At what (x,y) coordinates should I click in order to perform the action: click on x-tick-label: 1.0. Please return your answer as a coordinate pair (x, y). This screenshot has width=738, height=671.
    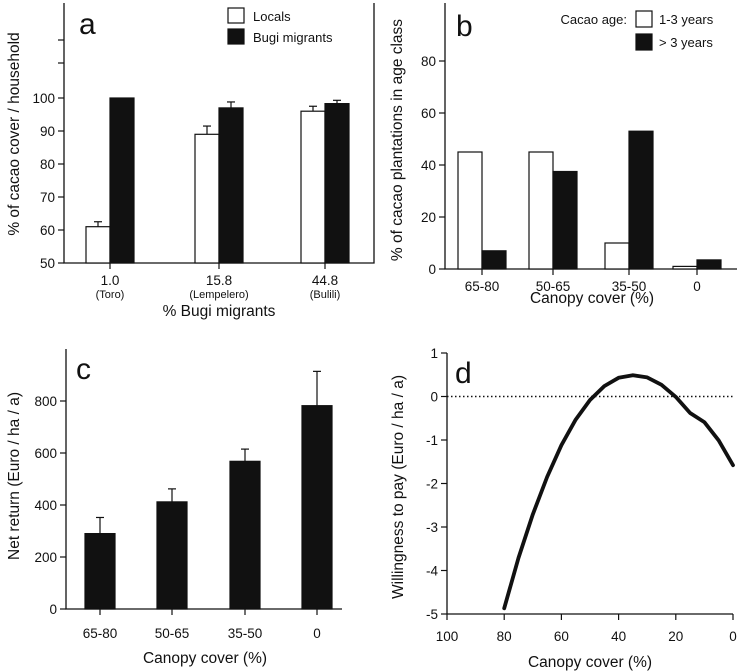
    Looking at the image, I should click on (110, 280).